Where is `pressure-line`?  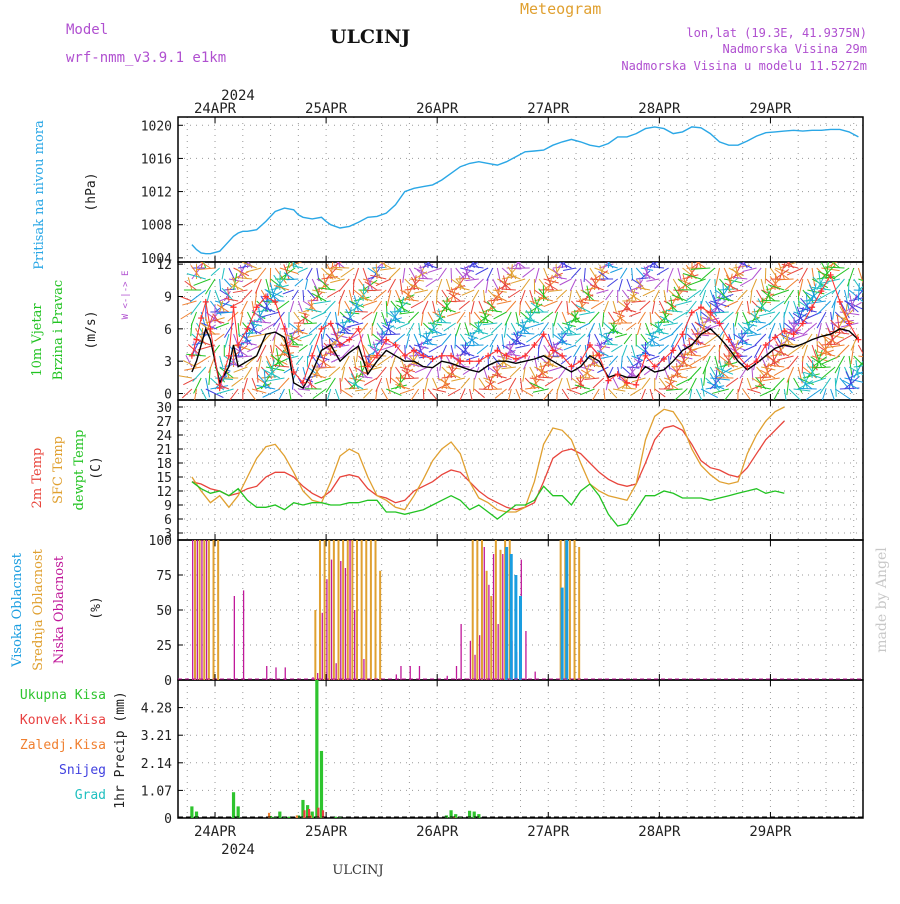 pressure-line is located at coordinates (525, 190).